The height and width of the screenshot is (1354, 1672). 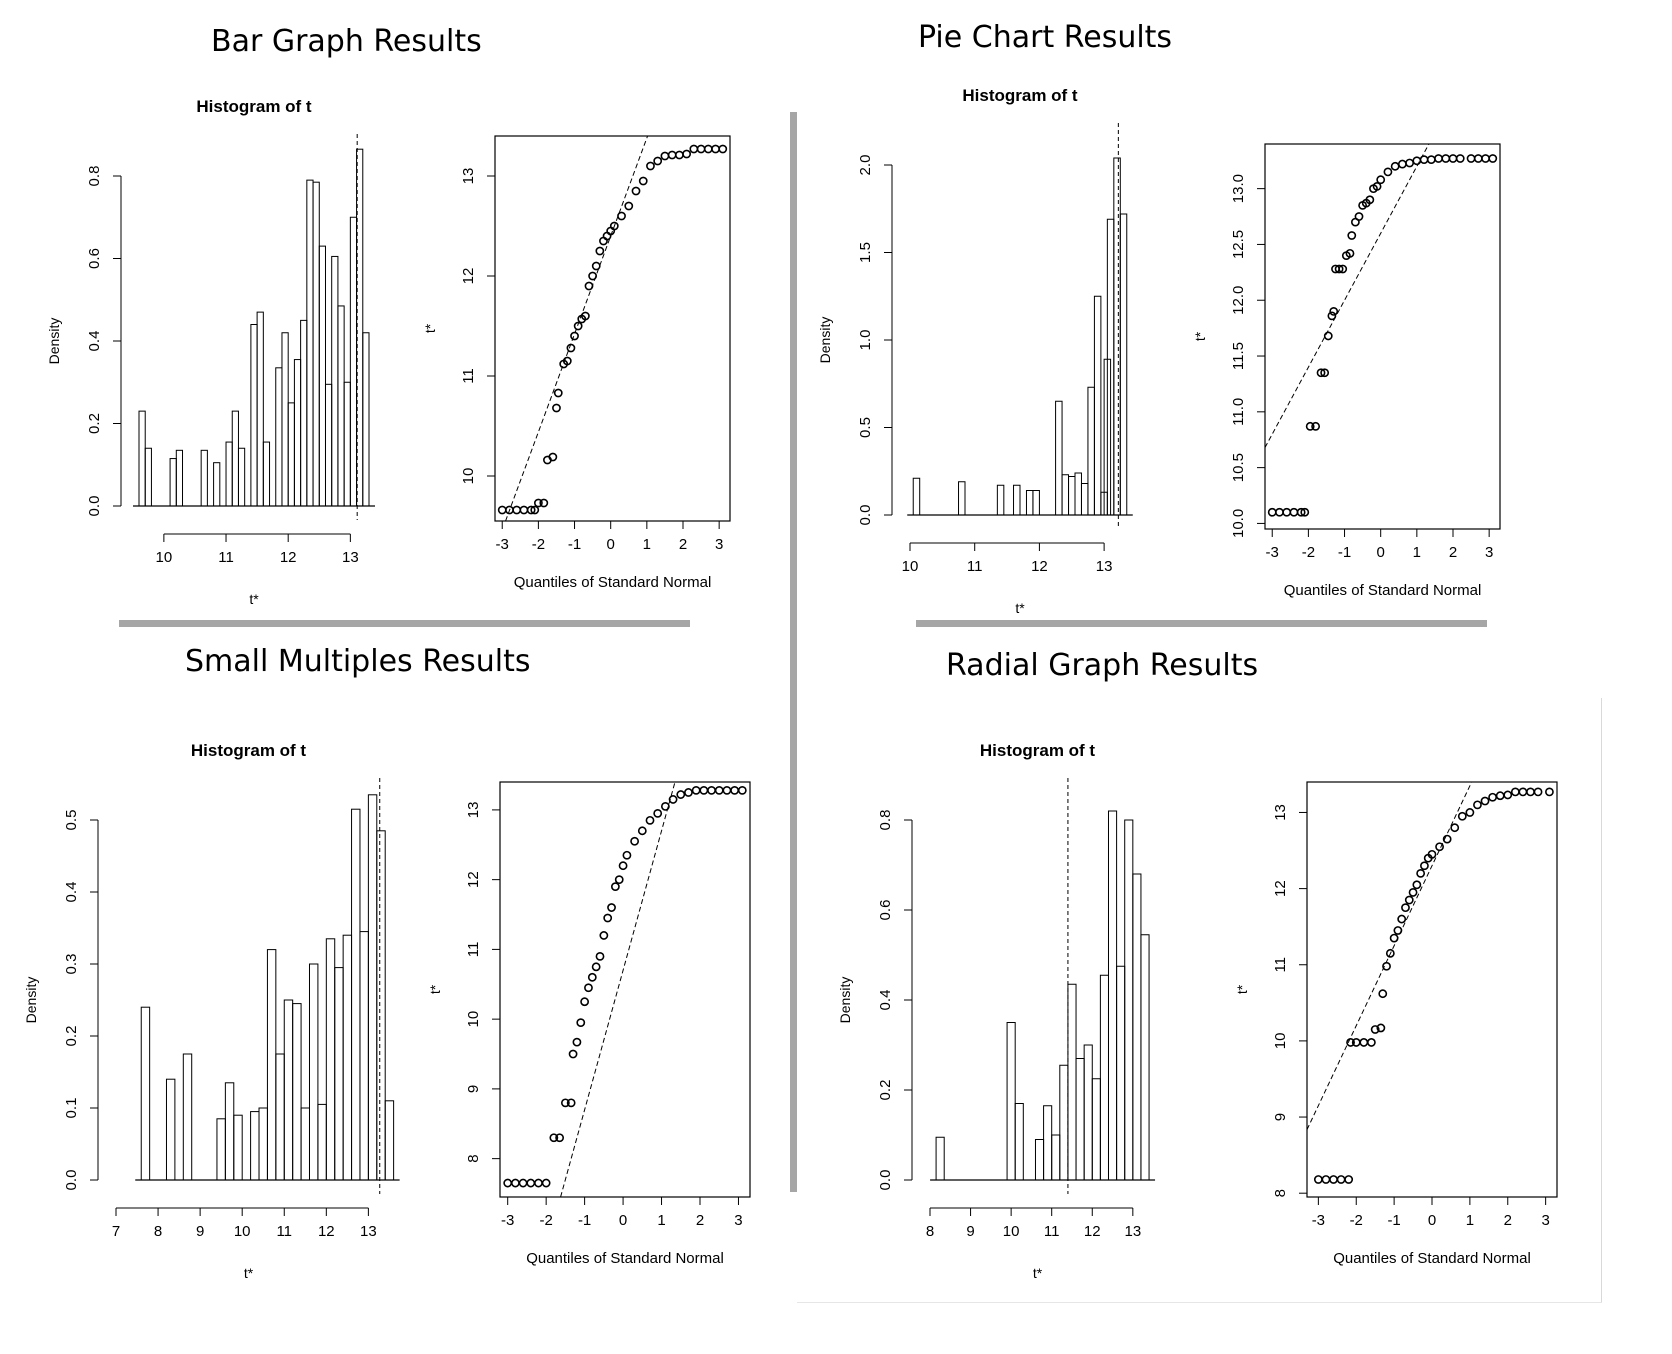 I want to click on y-tick-label: 0.4, so click(x=94, y=341).